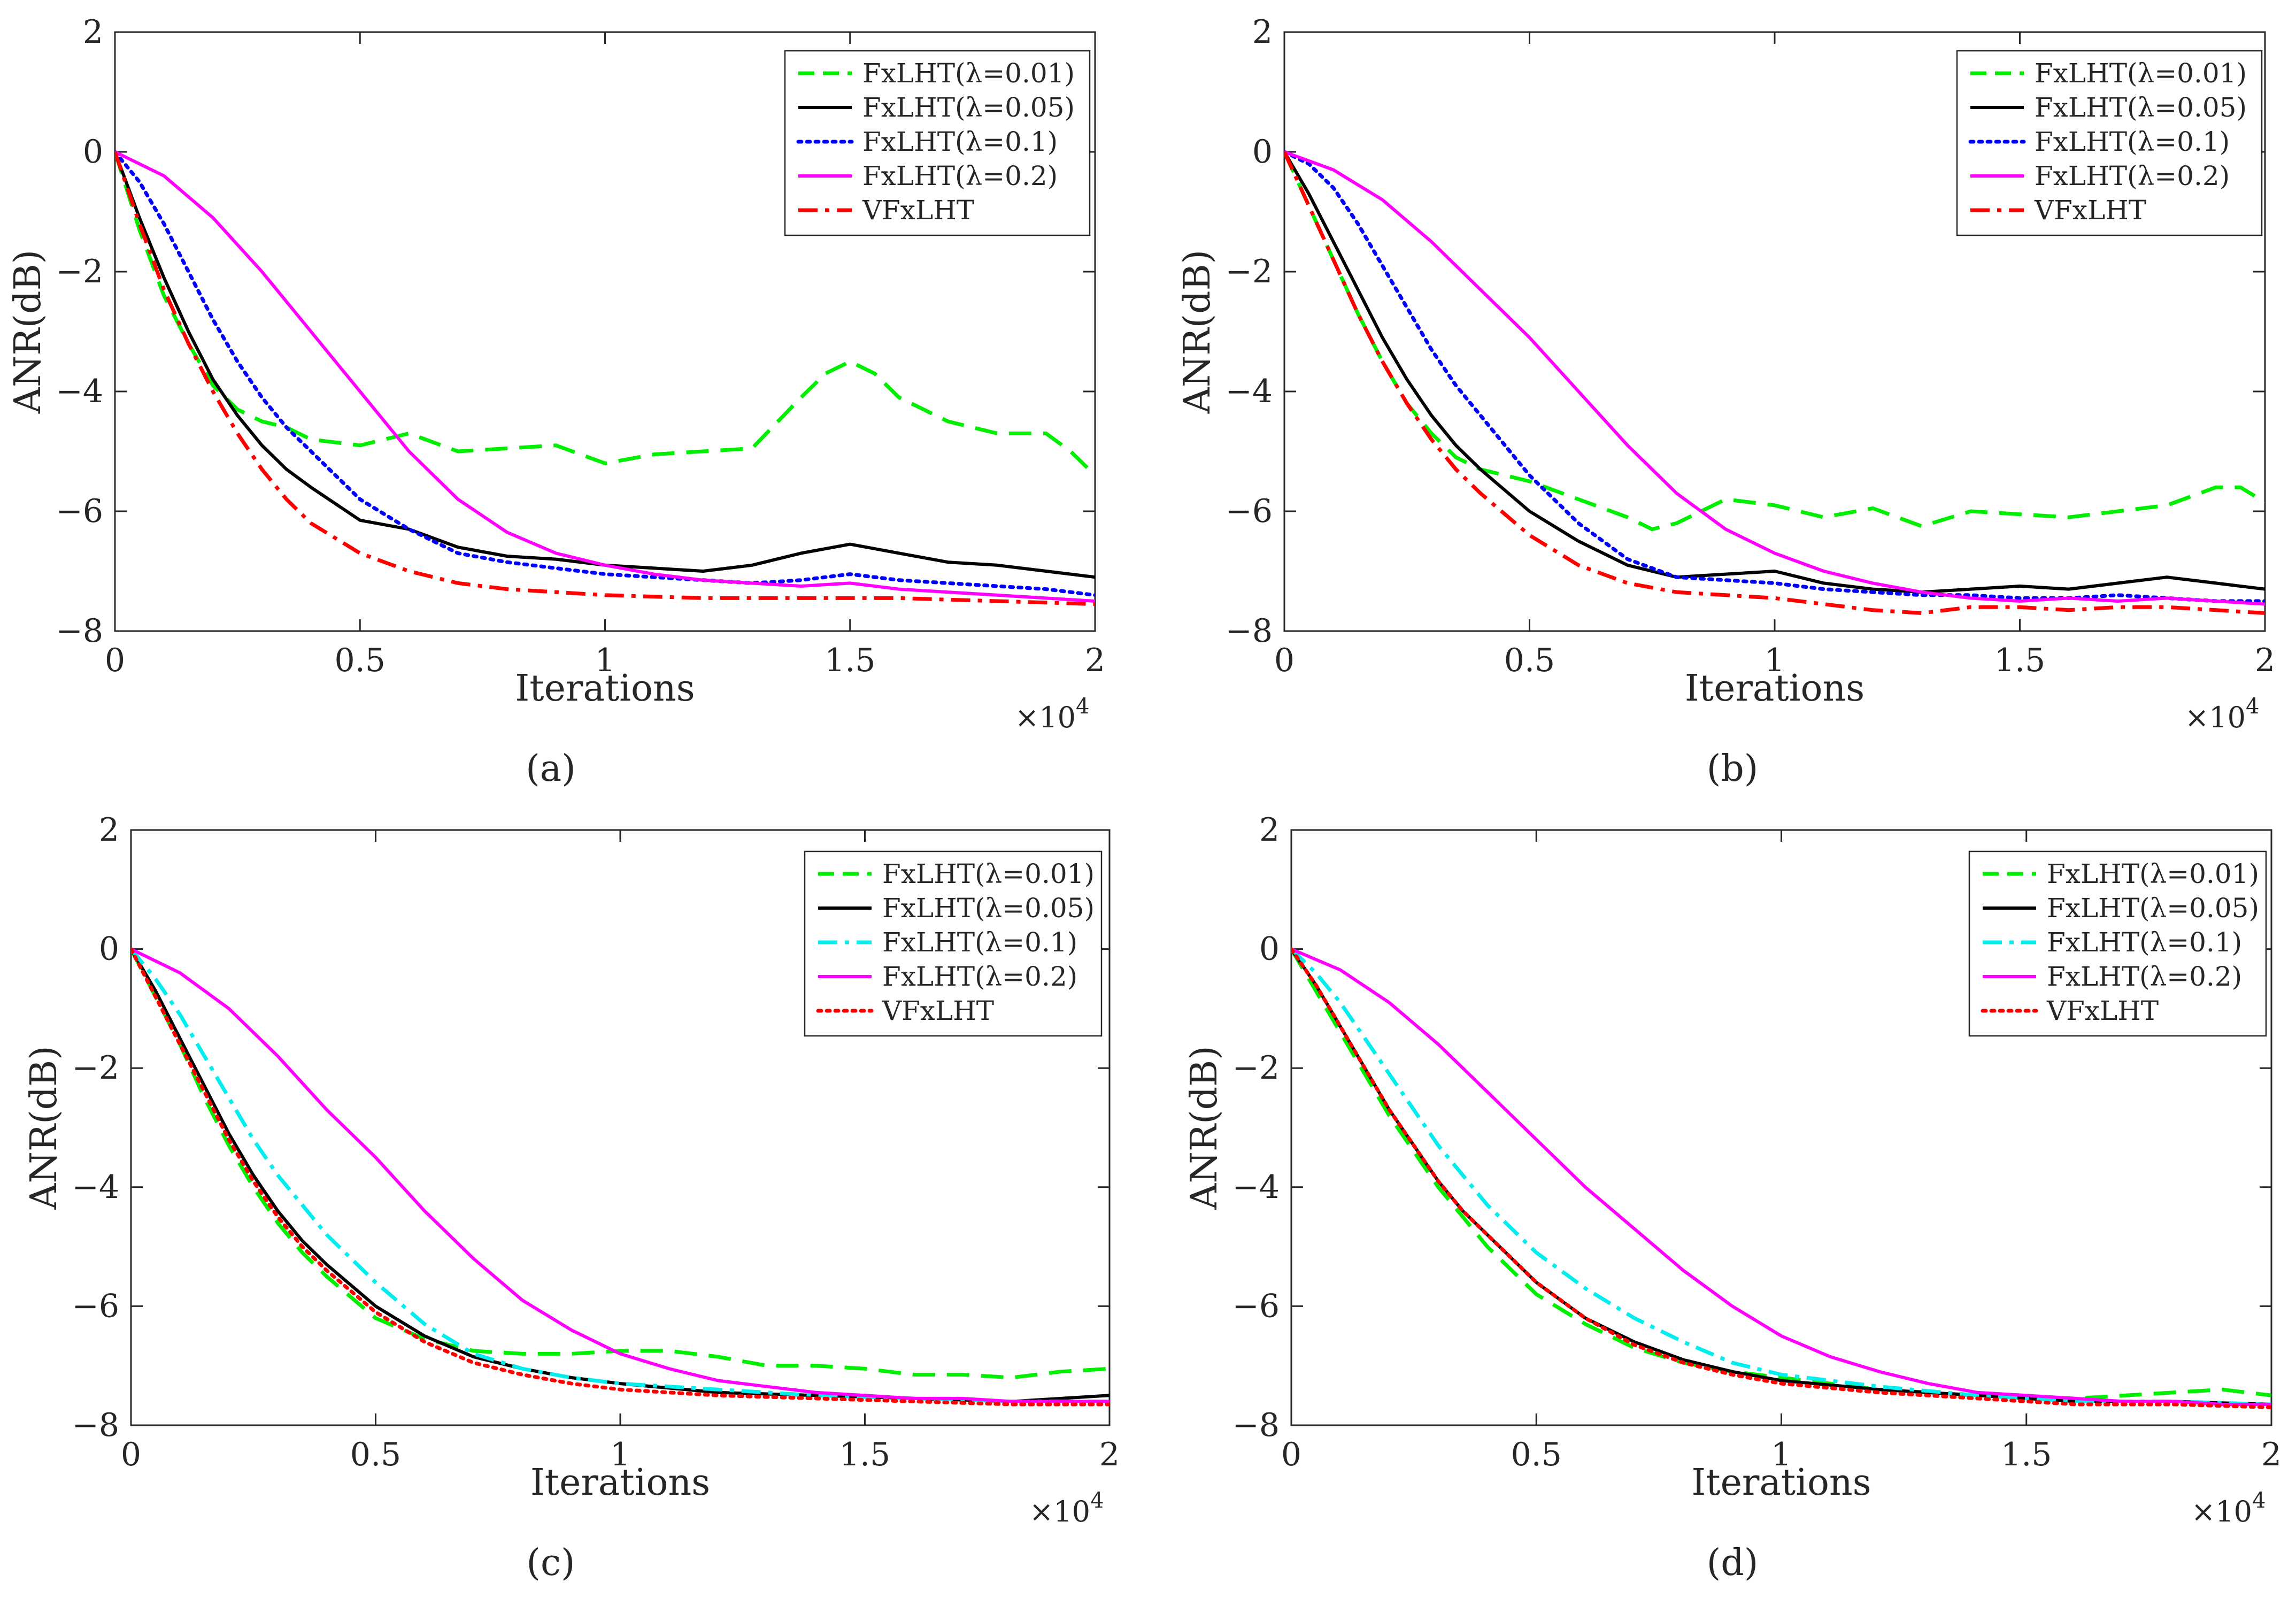  I want to click on panel-caption: (b), so click(1733, 769).